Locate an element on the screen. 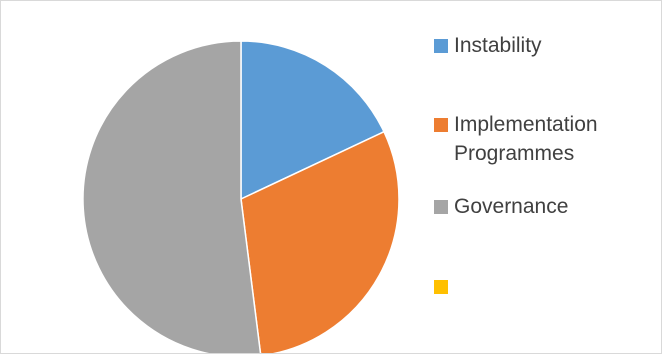  legend-item-instability: Instability is located at coordinates (488, 45).